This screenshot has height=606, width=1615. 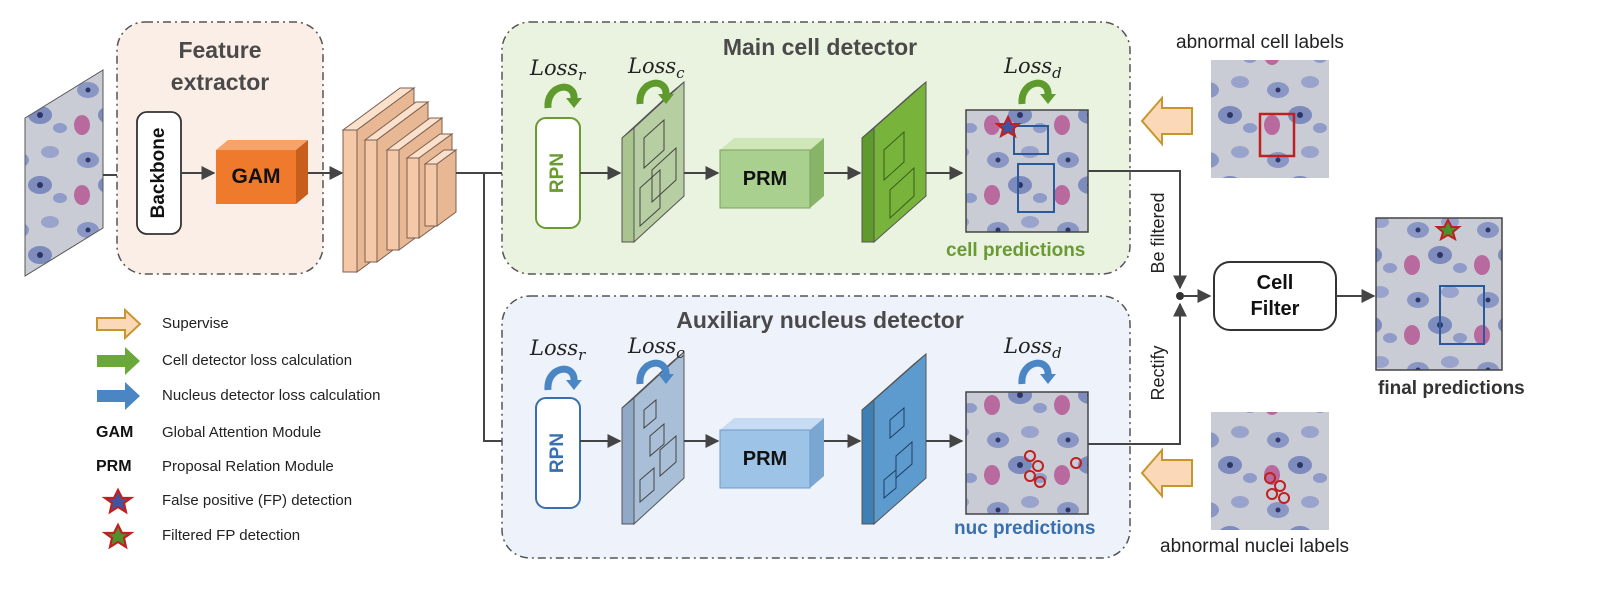 I want to click on aux-rpn-box, so click(x=558, y=453).